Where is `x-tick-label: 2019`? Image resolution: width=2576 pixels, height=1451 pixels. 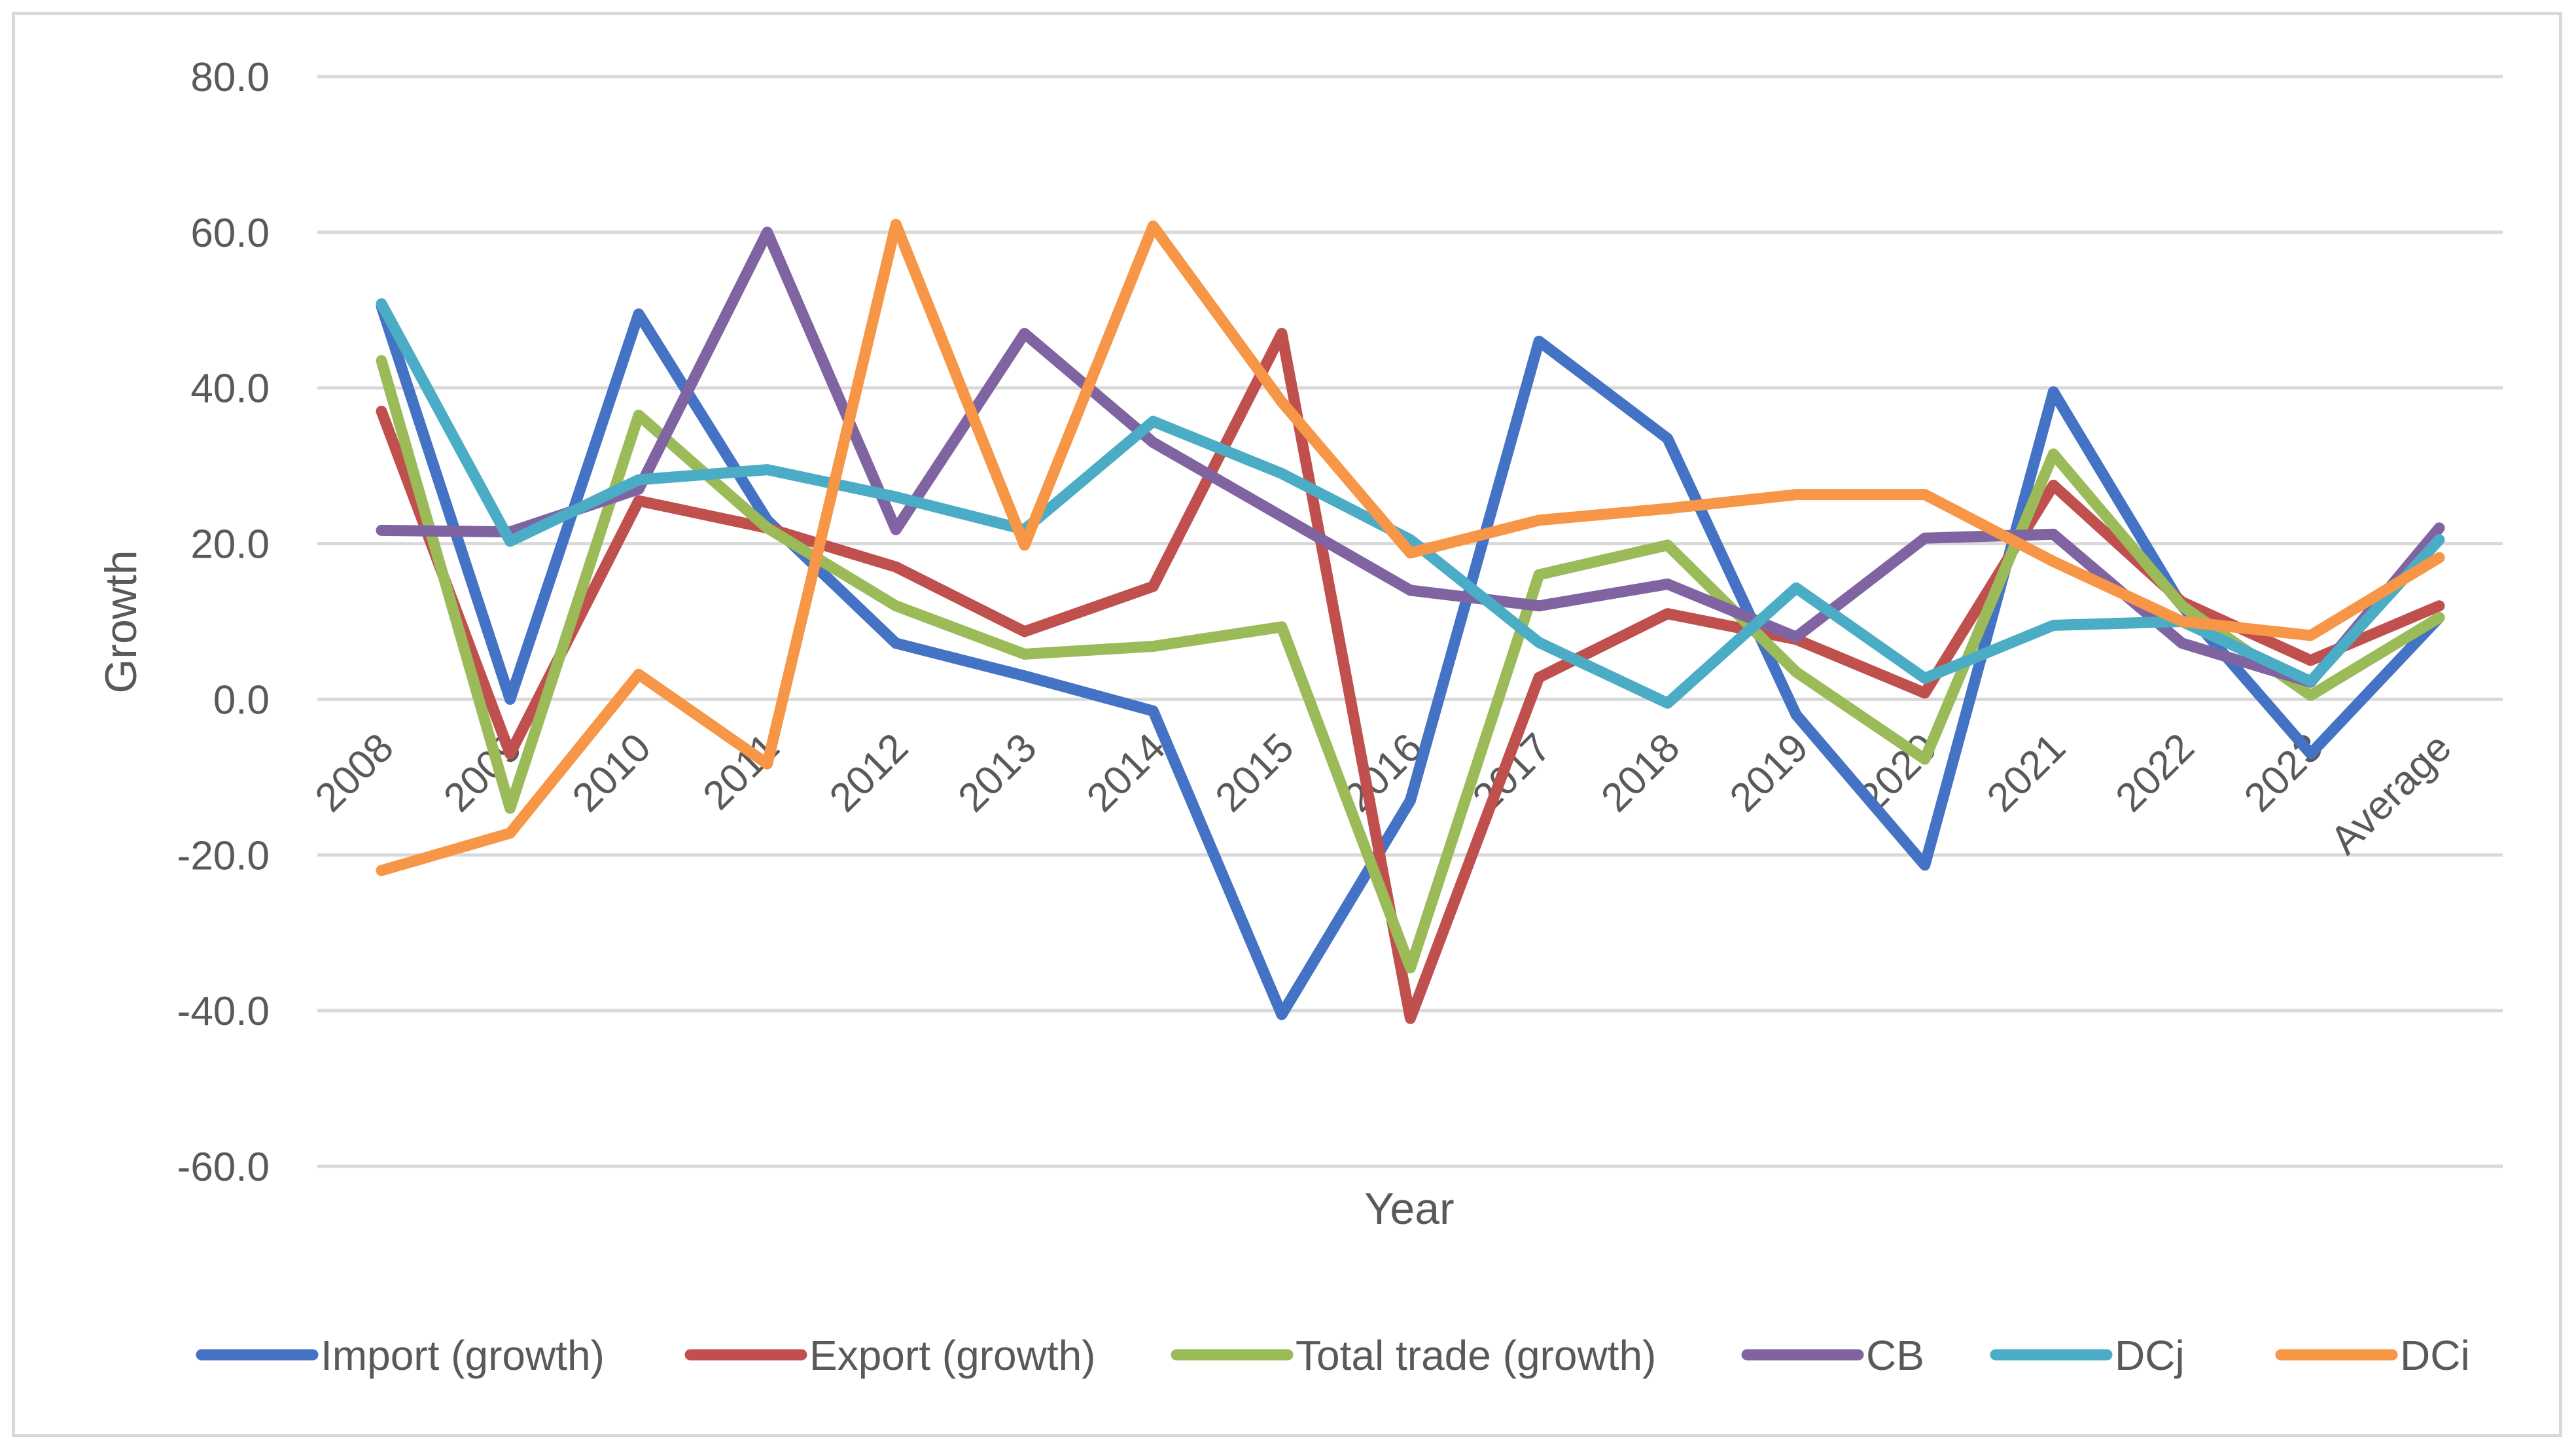
x-tick-label: 2019 is located at coordinates (1769, 773).